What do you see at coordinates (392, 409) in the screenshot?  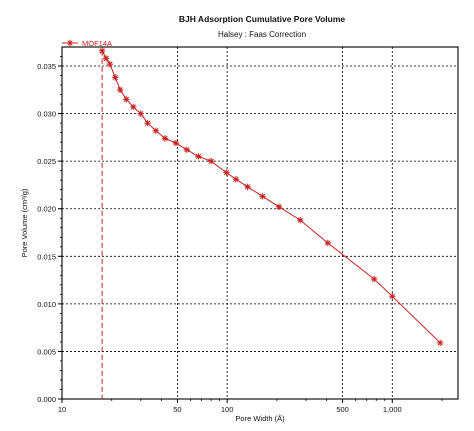 I see `x-tick-label: 1,000` at bounding box center [392, 409].